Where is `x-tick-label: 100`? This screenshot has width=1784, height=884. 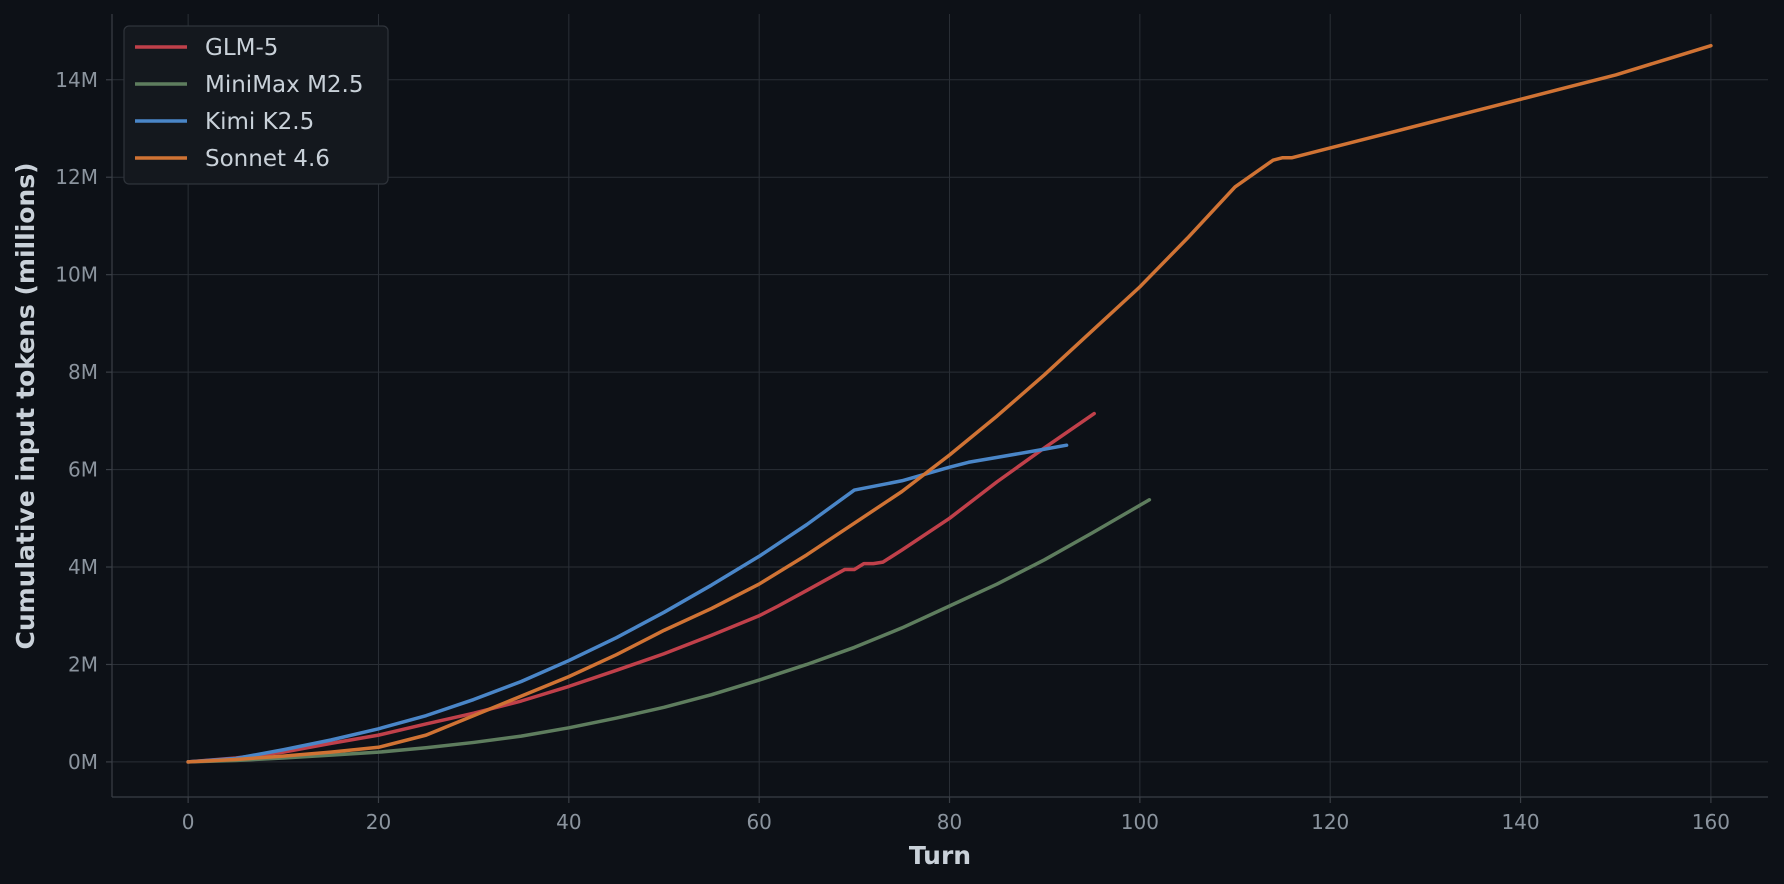
x-tick-label: 100 is located at coordinates (1140, 822).